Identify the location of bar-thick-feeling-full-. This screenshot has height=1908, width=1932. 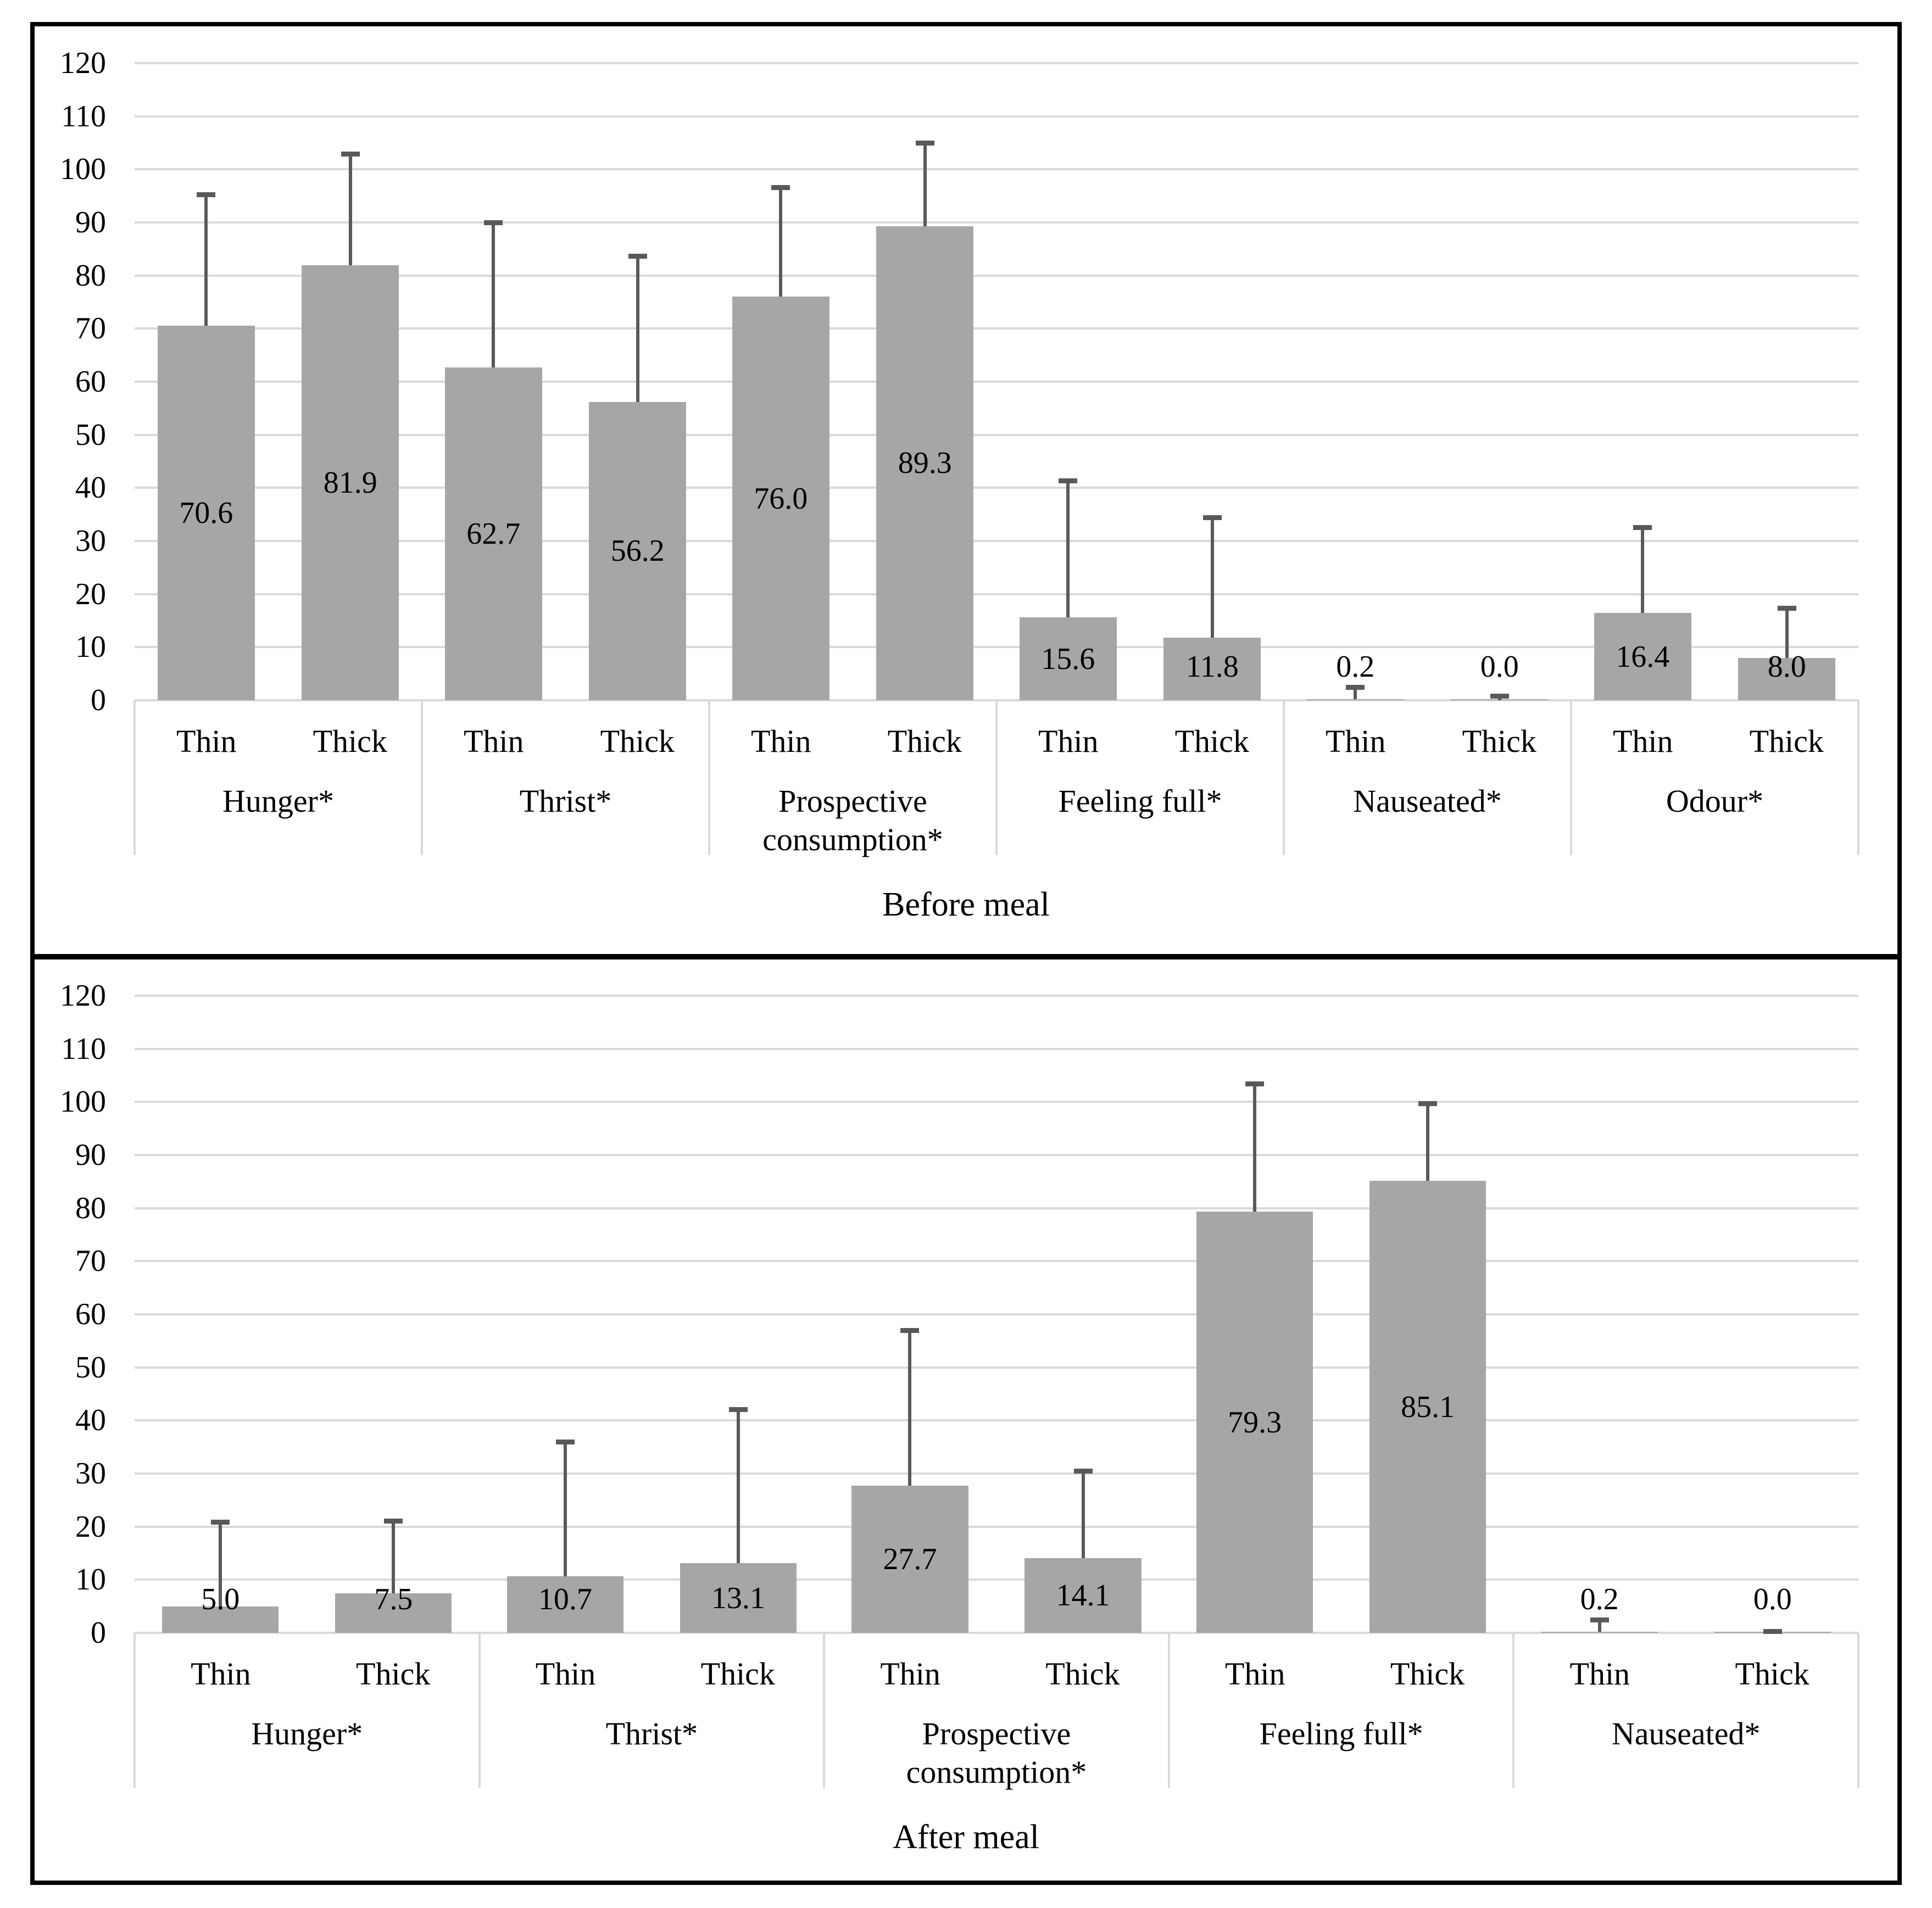
(1427, 1407).